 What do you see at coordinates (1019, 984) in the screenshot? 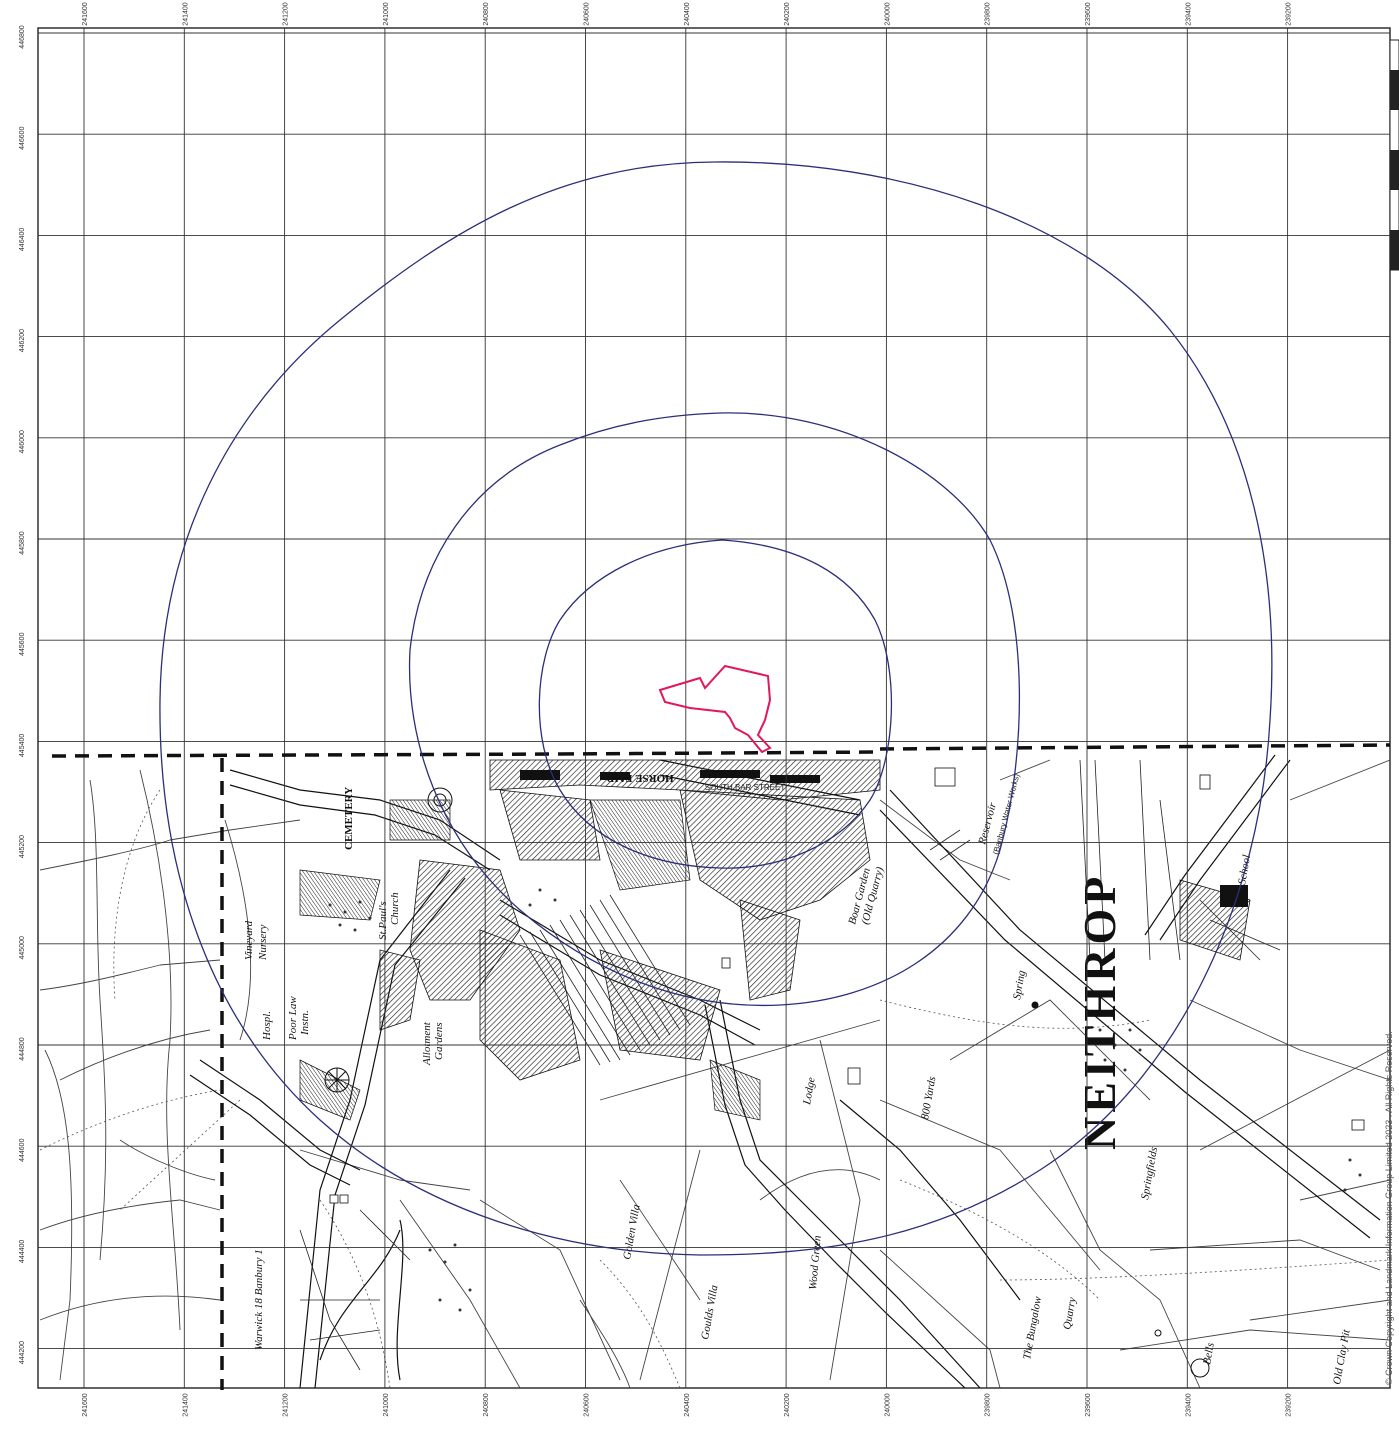
I see `label-spring: Spring` at bounding box center [1019, 984].